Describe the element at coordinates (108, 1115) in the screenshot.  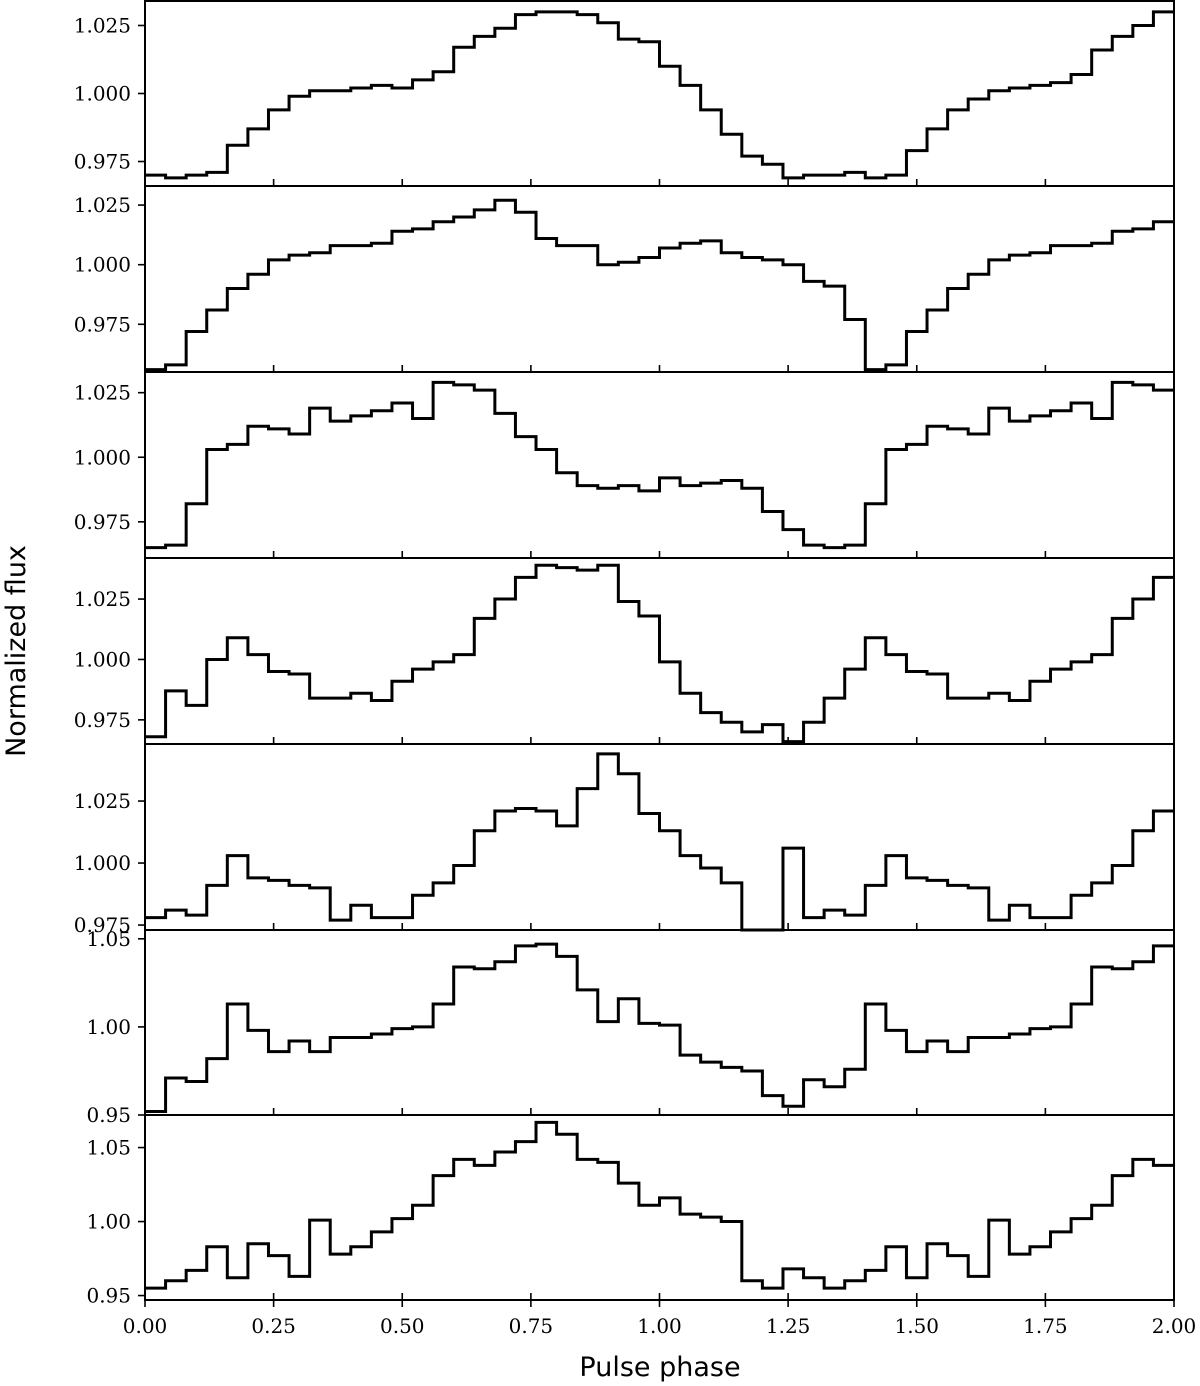
I see `panel-6-y-tick-label: 0.95` at that location.